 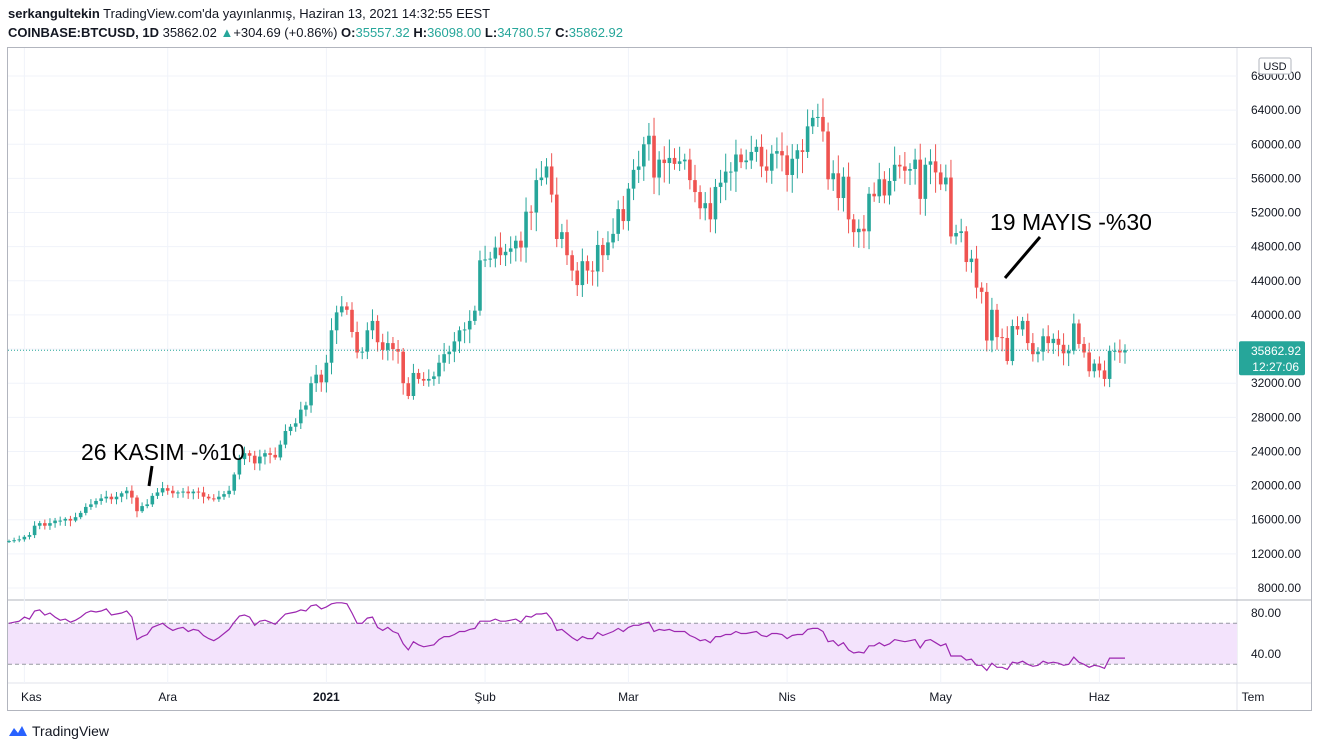 I want to click on low-label: L:, so click(x=491, y=32).